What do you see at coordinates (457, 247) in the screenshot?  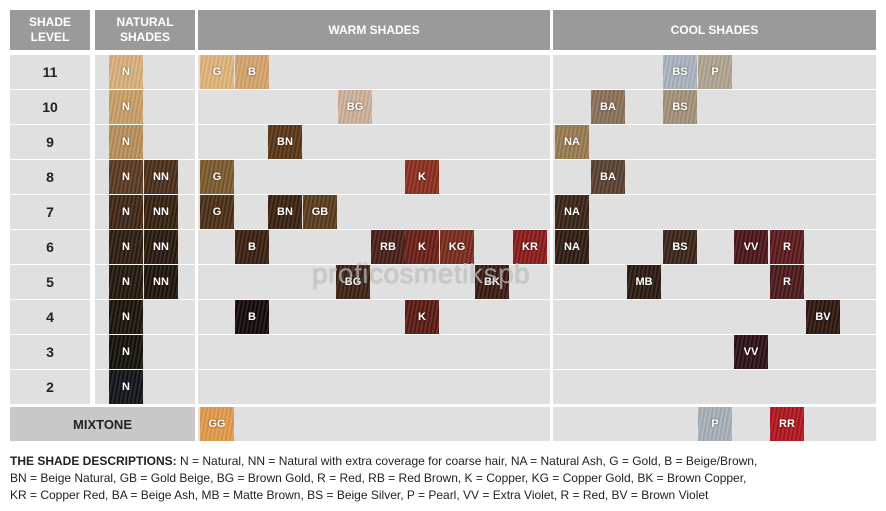 I see `warm-swatch-6-kg: KG` at bounding box center [457, 247].